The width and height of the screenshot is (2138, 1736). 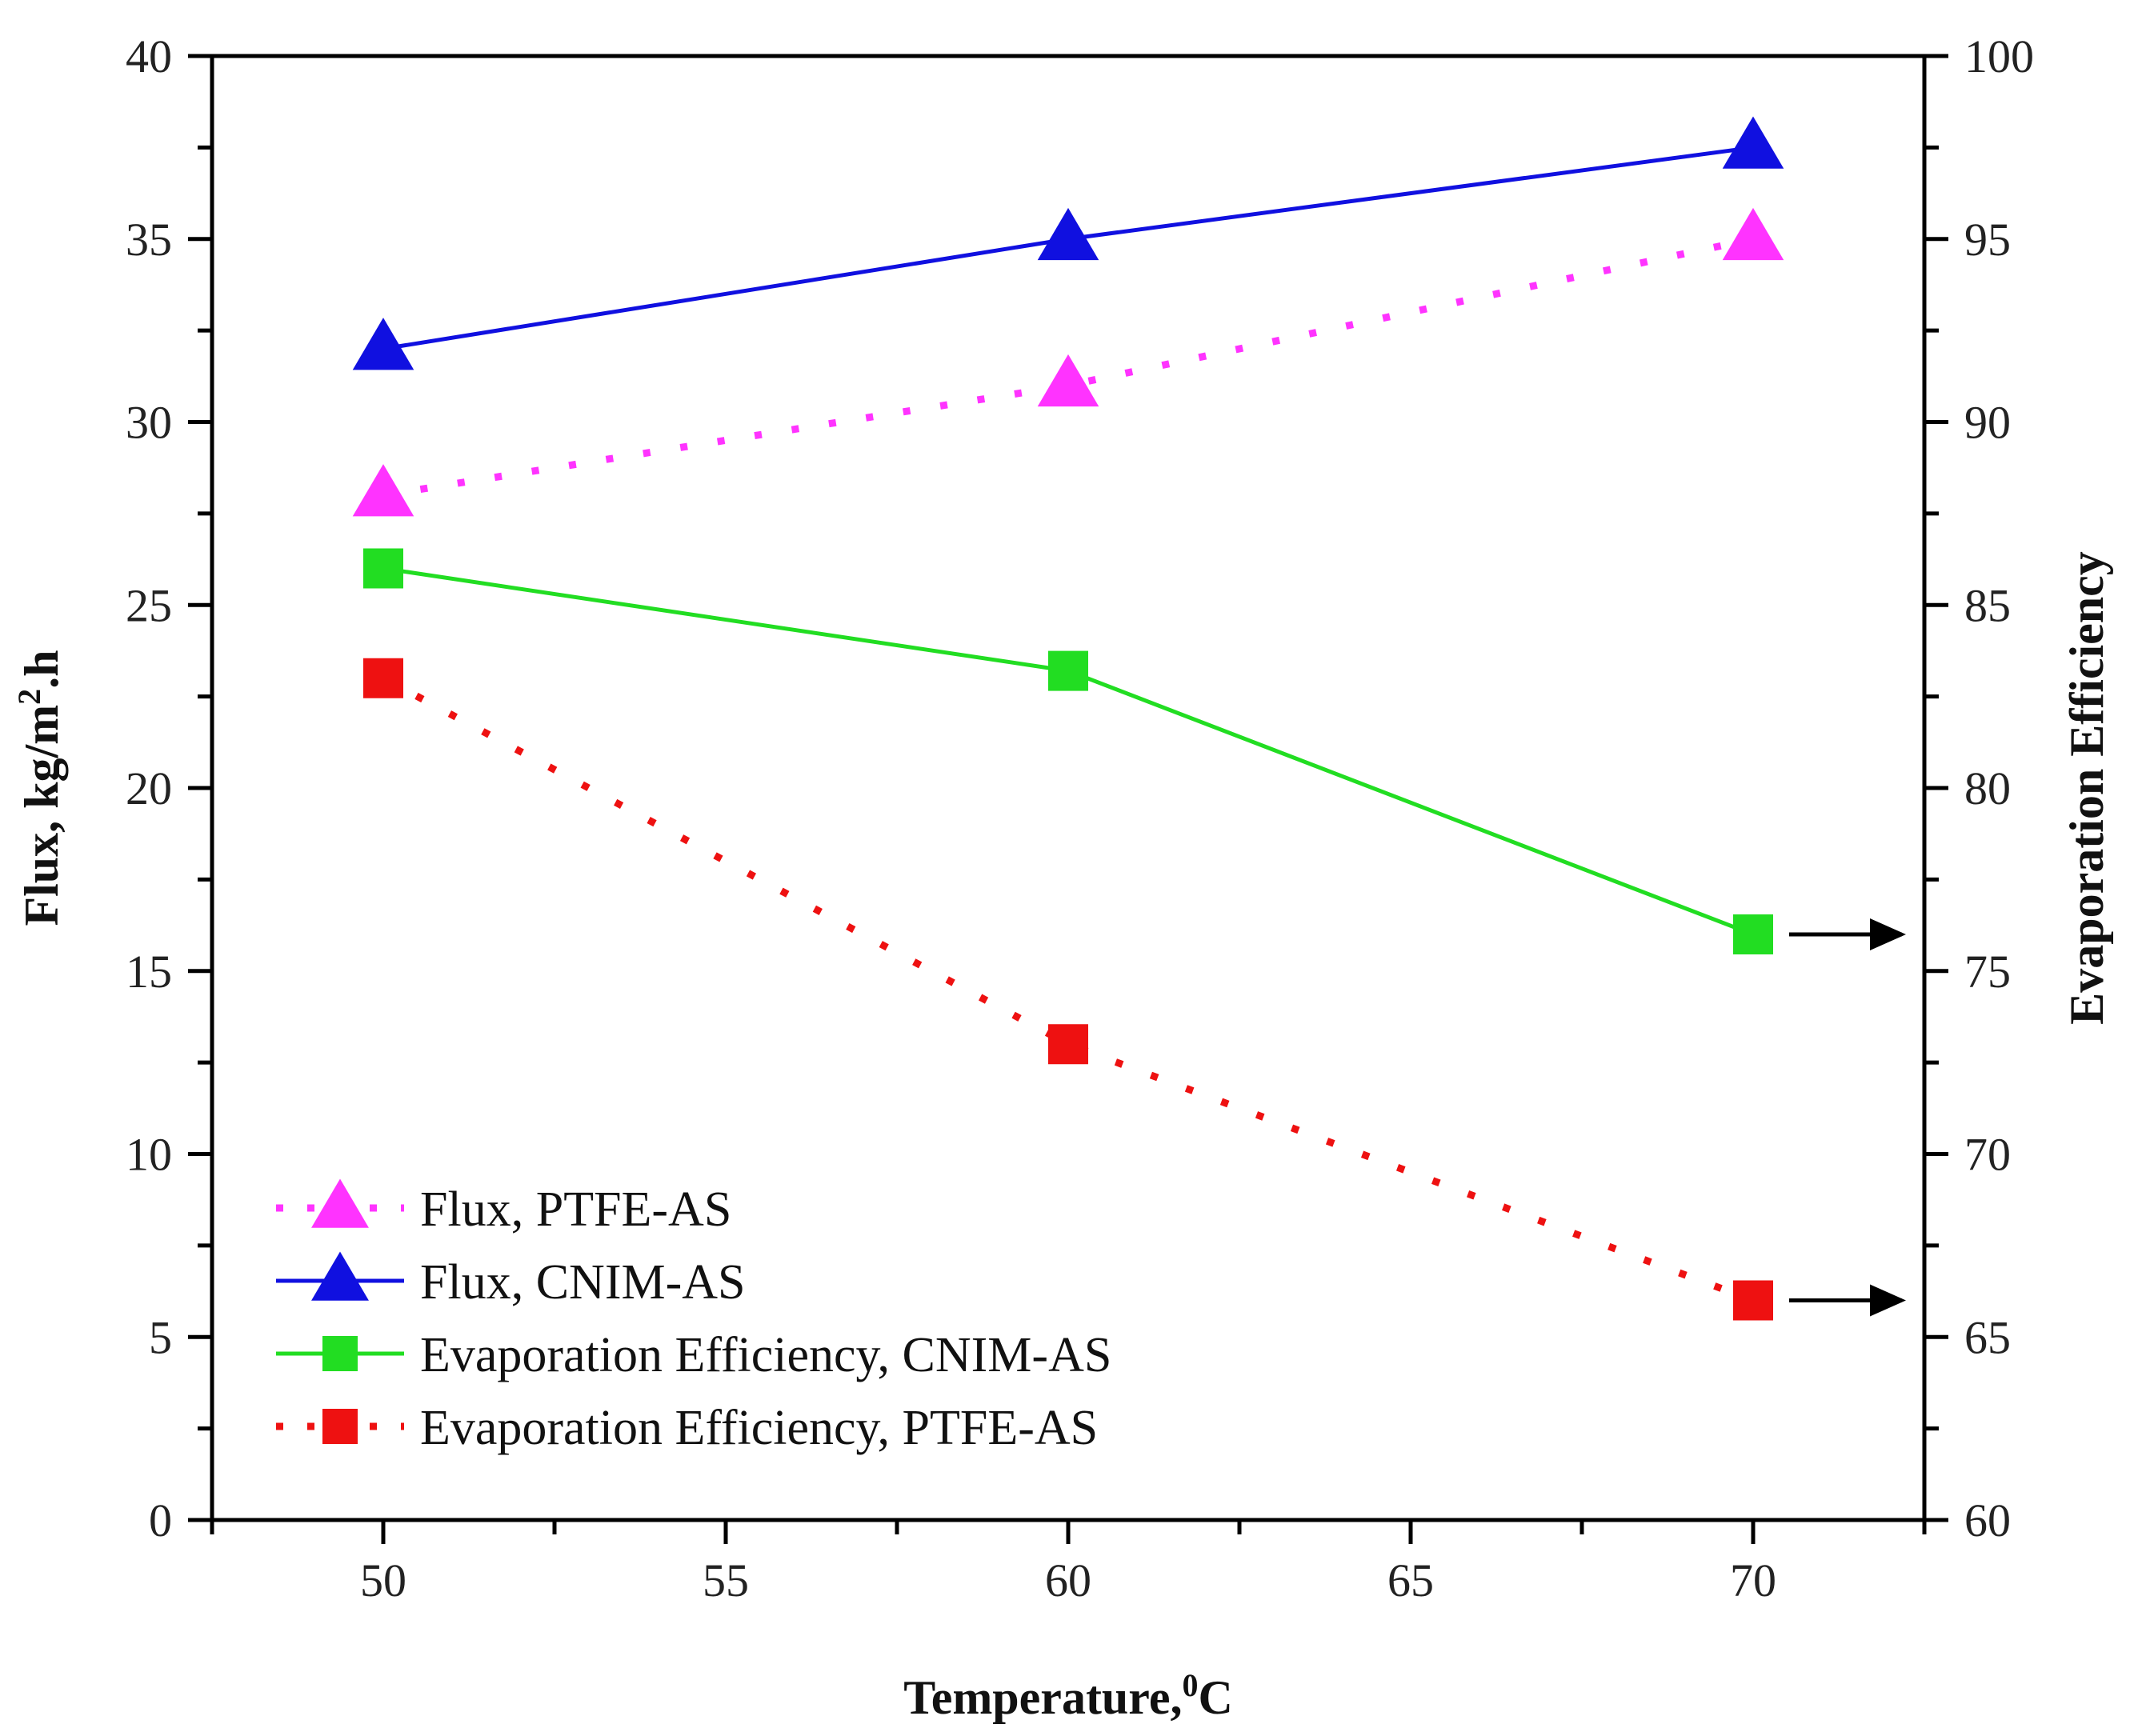 What do you see at coordinates (576, 1209) in the screenshot?
I see `legend-label: Flux, PTFE-AS` at bounding box center [576, 1209].